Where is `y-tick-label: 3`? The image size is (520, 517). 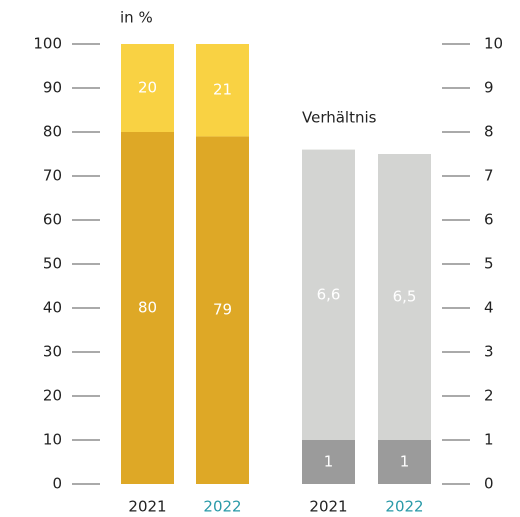 y-tick-label: 3 is located at coordinates (489, 352).